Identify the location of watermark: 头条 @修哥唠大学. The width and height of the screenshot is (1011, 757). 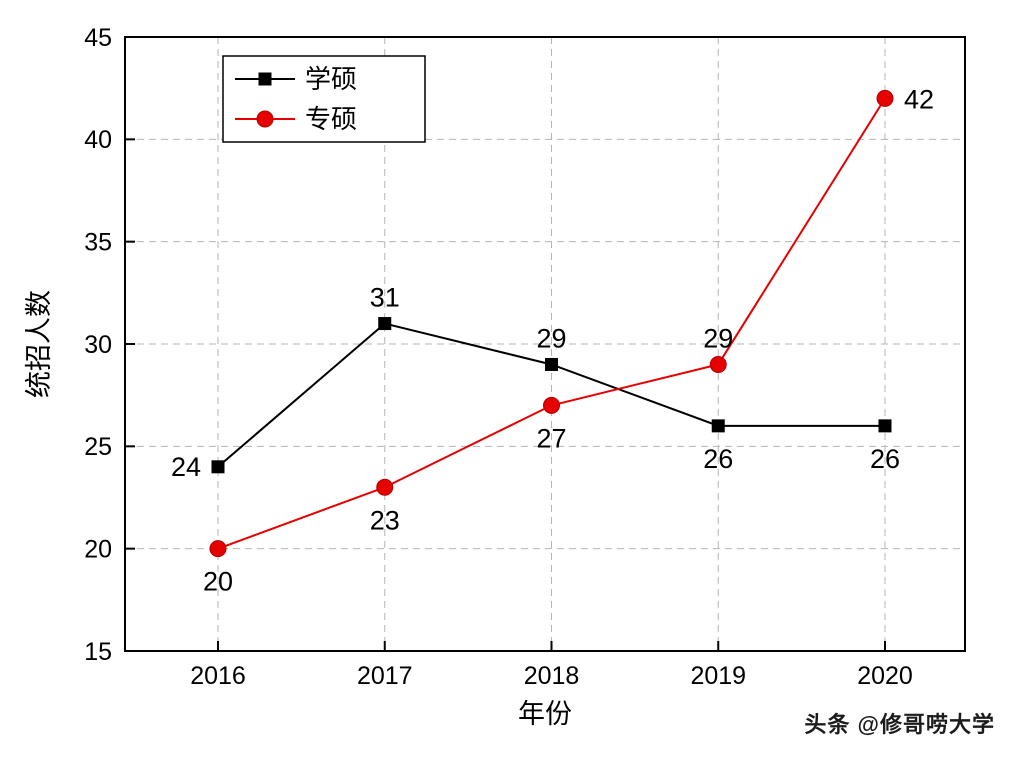
(899, 724).